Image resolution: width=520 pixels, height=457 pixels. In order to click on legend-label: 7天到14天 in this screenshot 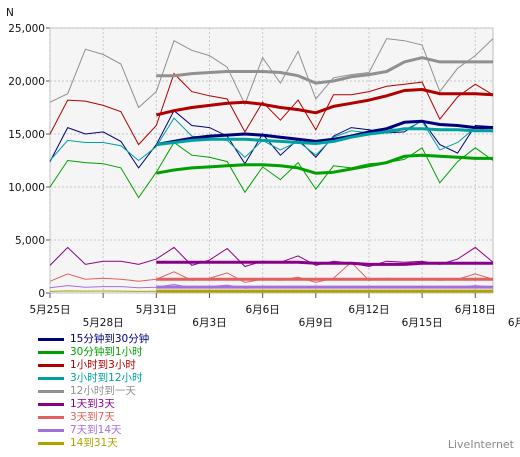, I will do `click(96, 430)`.